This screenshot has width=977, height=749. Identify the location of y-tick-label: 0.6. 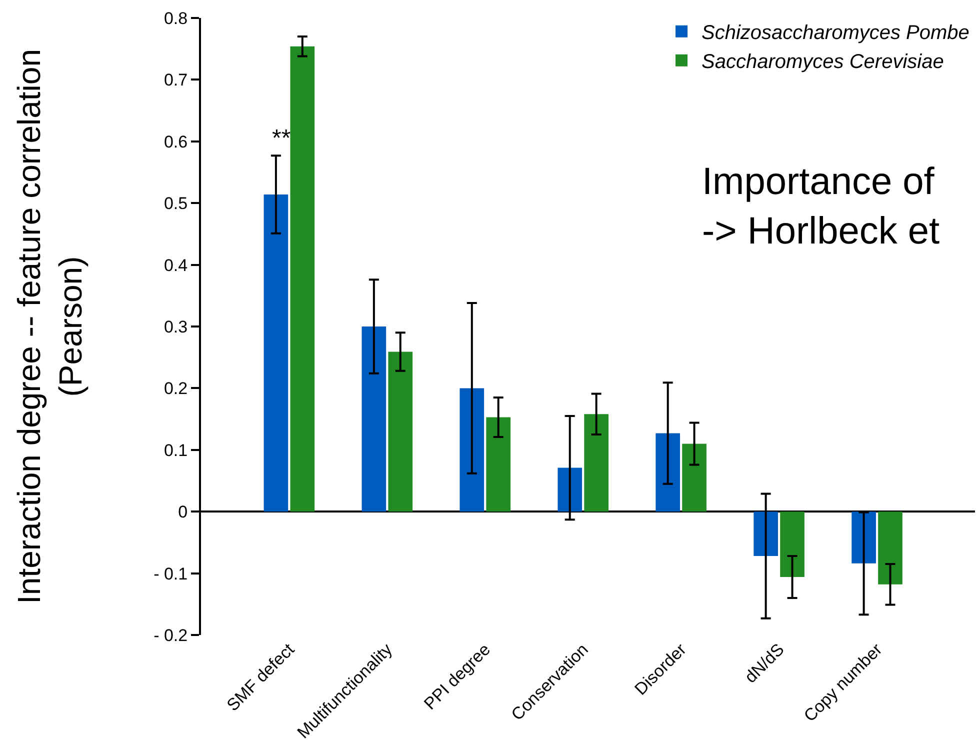
(176, 142).